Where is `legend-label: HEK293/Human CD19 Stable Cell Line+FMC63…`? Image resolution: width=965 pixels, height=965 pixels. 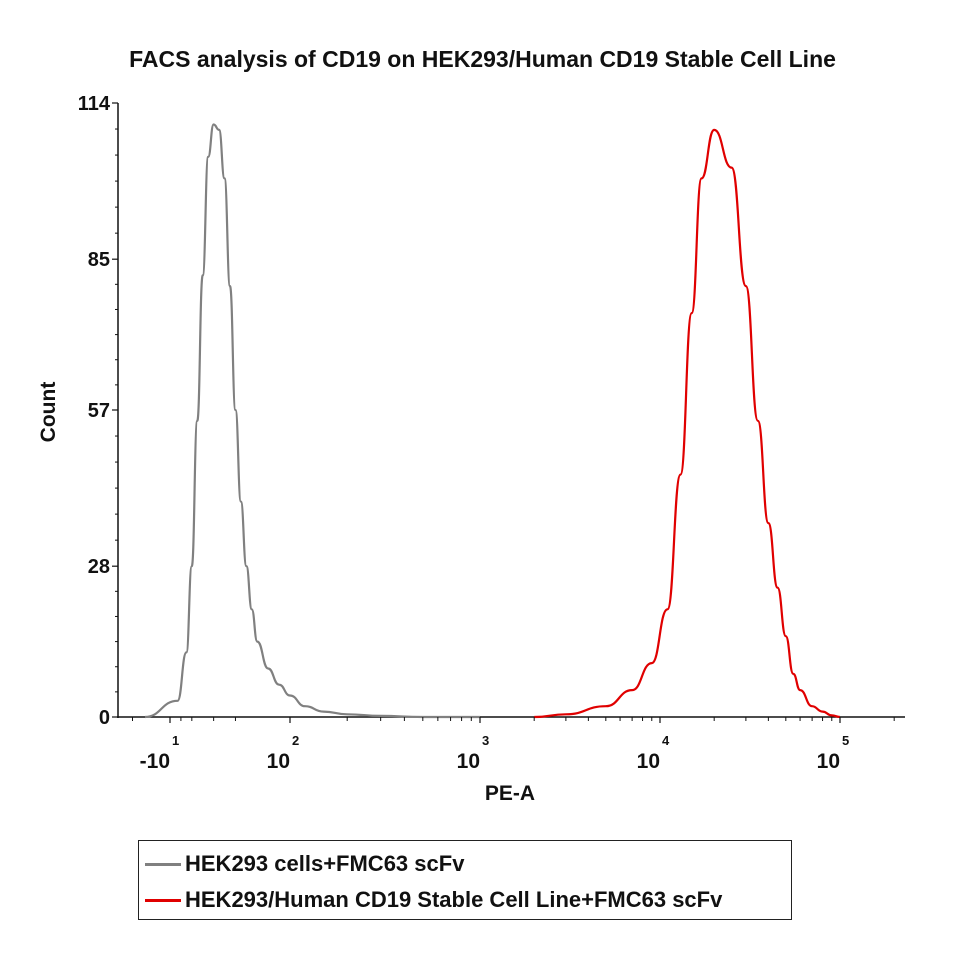 legend-label: HEK293/Human CD19 Stable Cell Line+FMC63… is located at coordinates (454, 899).